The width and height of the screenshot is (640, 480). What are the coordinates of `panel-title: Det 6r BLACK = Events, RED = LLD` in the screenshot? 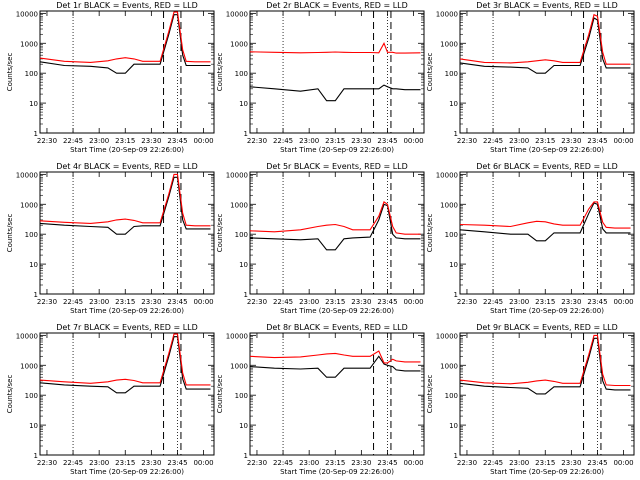 It's located at (547, 166).